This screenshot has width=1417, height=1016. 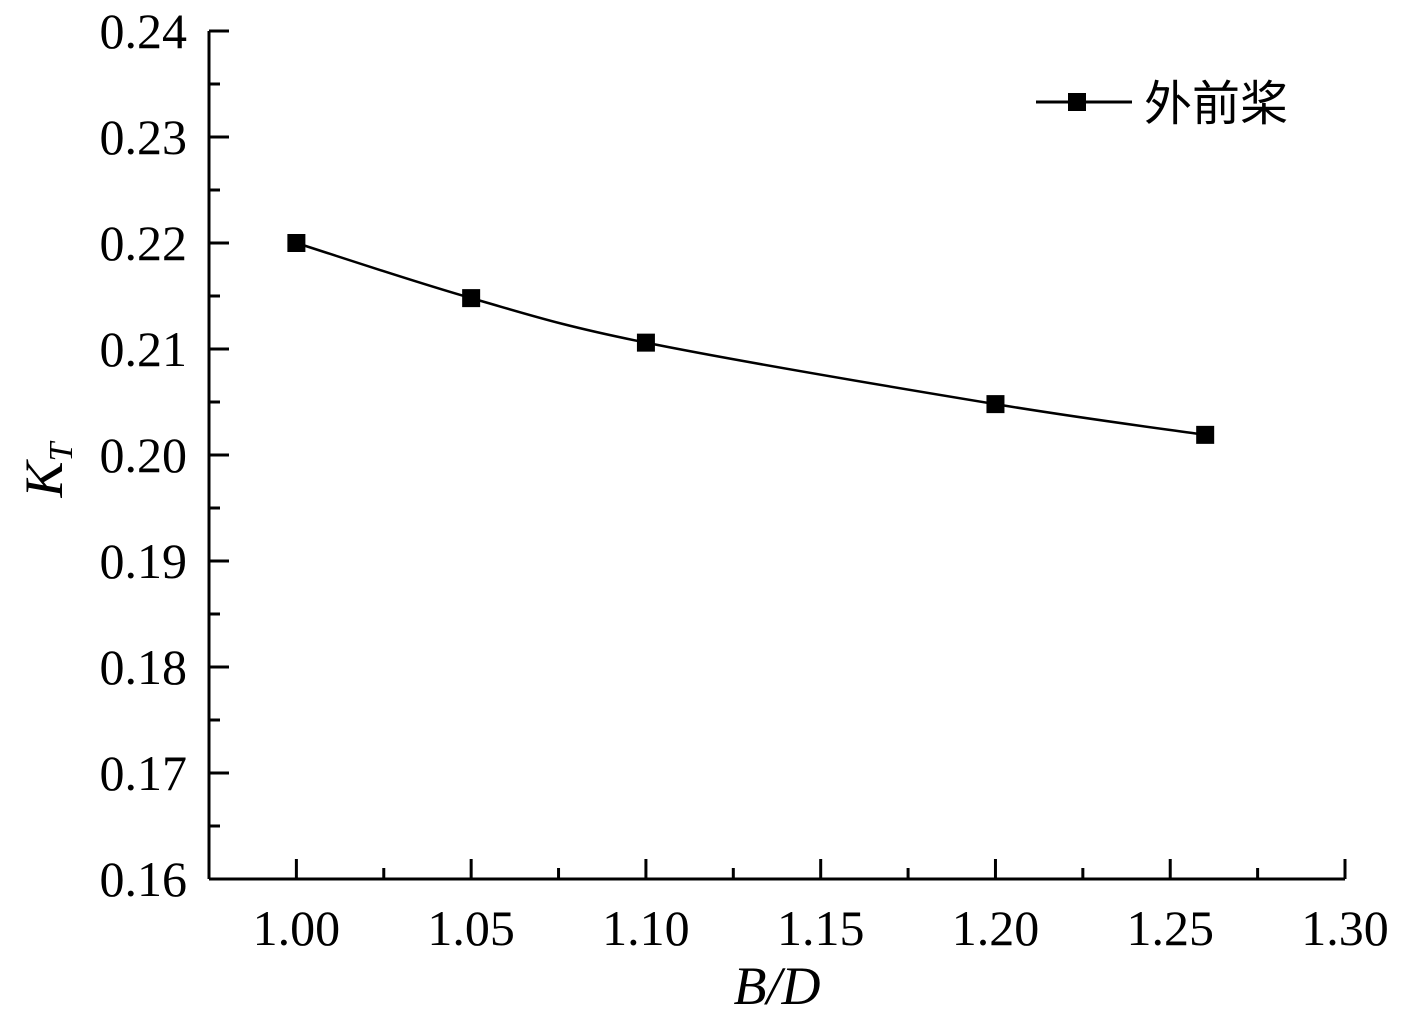 I want to click on x-tick-label: 1.05, so click(x=471, y=928).